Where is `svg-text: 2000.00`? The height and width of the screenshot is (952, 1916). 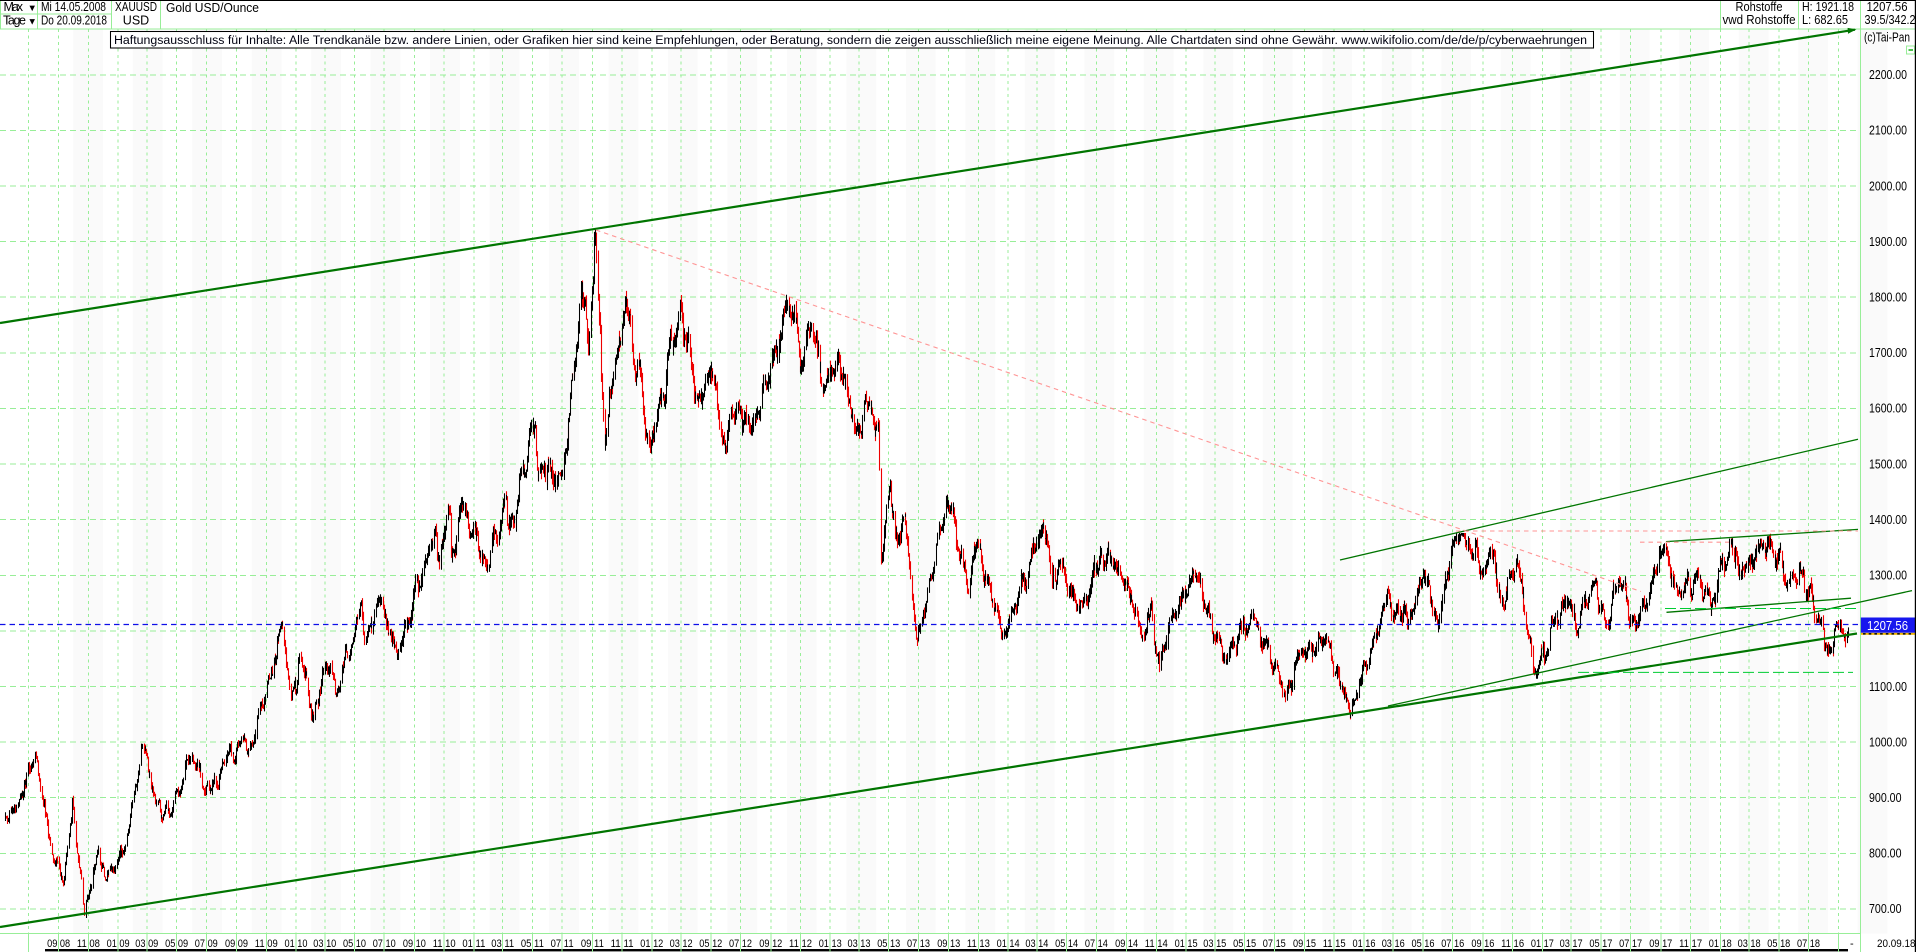 svg-text: 2000.00 is located at coordinates (1888, 186).